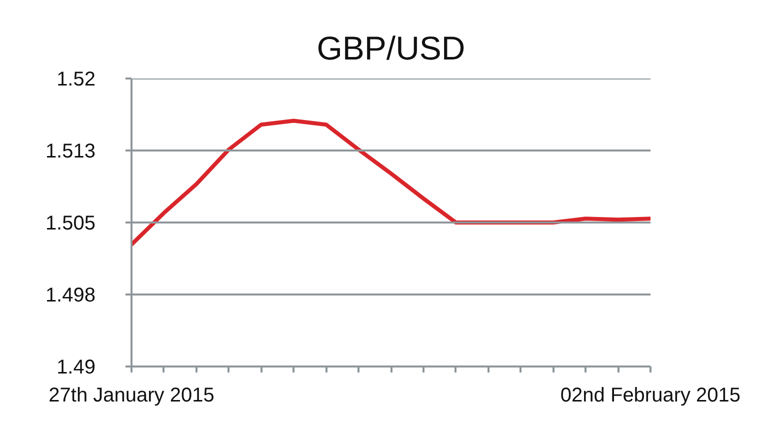  What do you see at coordinates (70, 223) in the screenshot?
I see `y-tick-label: 1.505` at bounding box center [70, 223].